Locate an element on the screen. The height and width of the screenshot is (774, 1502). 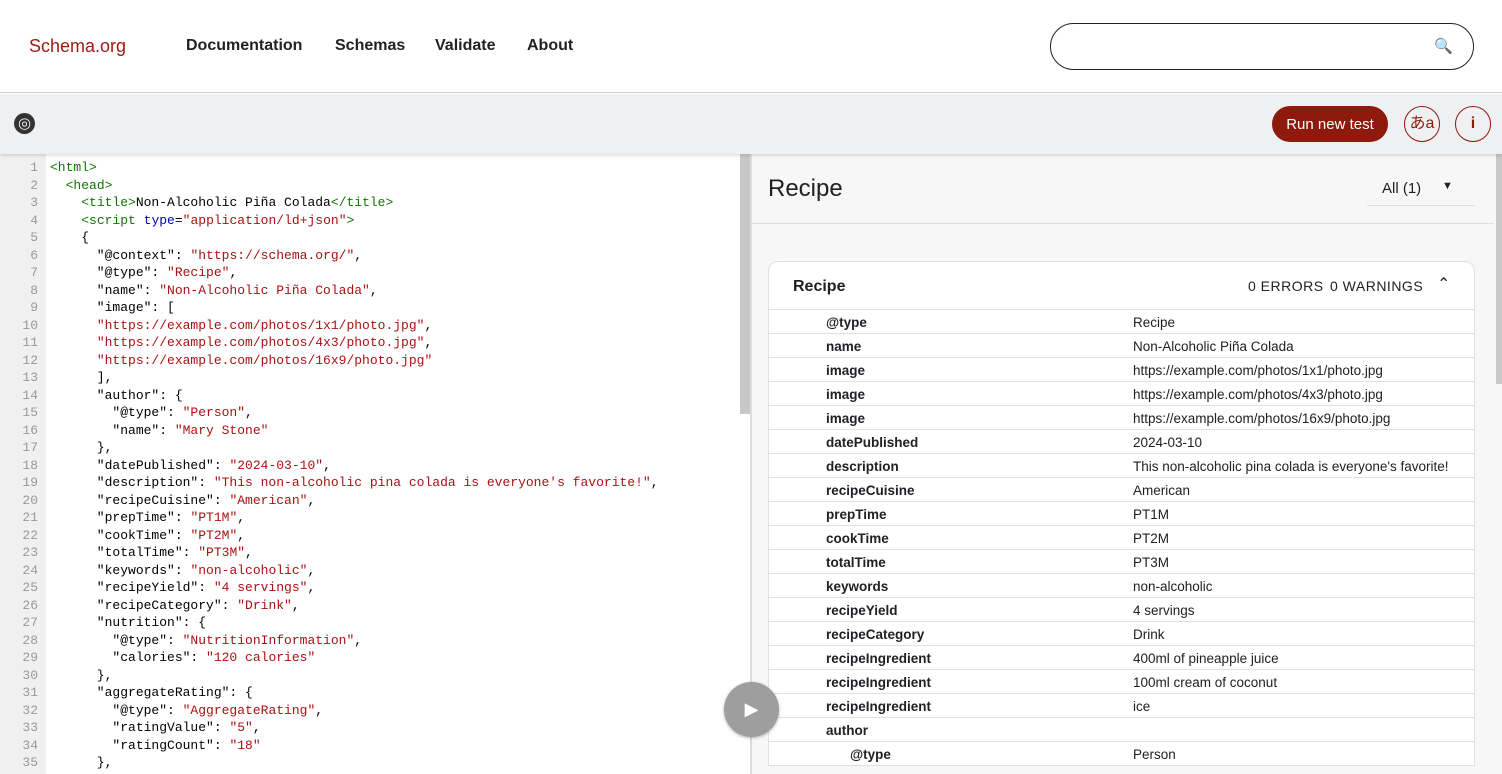
line-number: 13 is located at coordinates (30, 377).